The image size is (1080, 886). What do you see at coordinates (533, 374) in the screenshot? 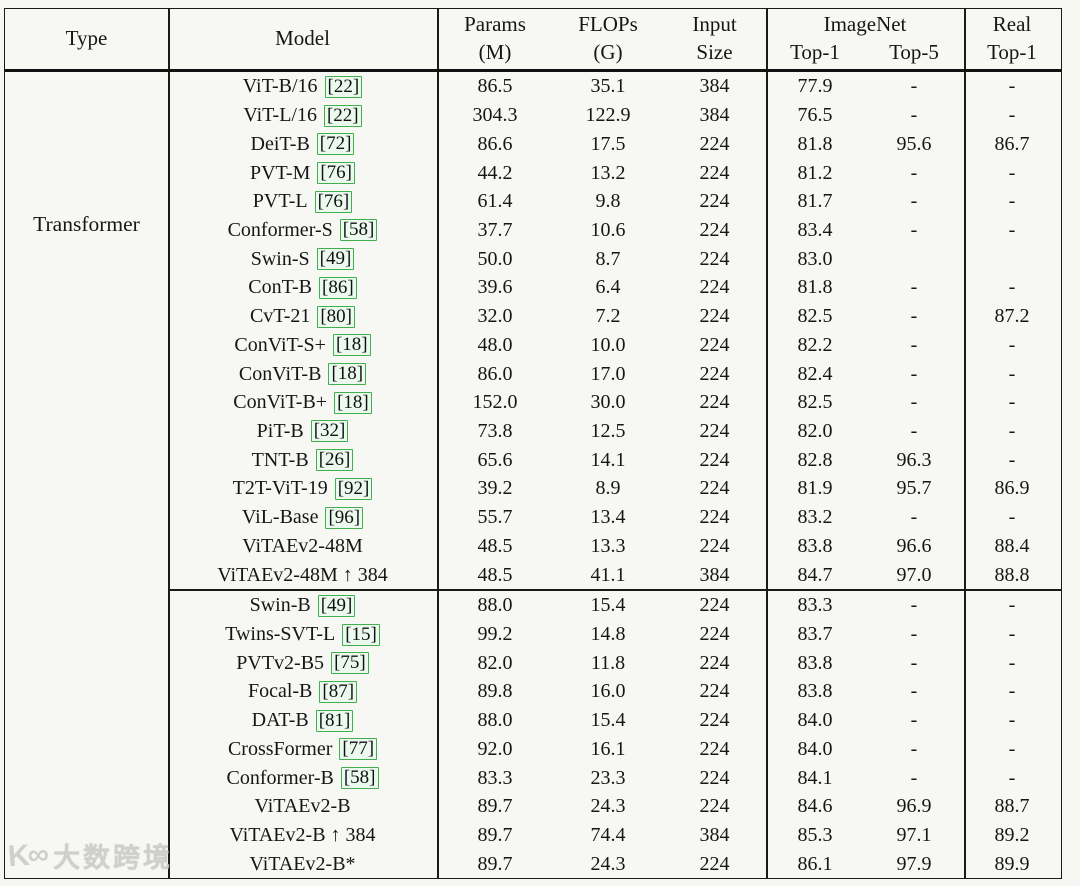
I see `table-row: ConViT-B [18] 86.0 17.0 224 82.4 - -` at bounding box center [533, 374].